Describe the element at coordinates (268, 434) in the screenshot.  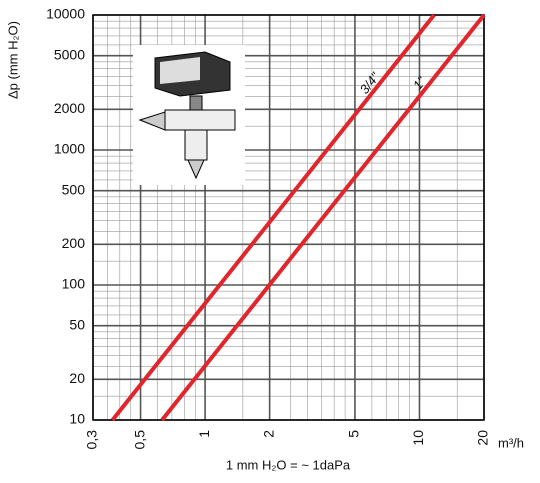
I see `x-tick-label: 2` at that location.